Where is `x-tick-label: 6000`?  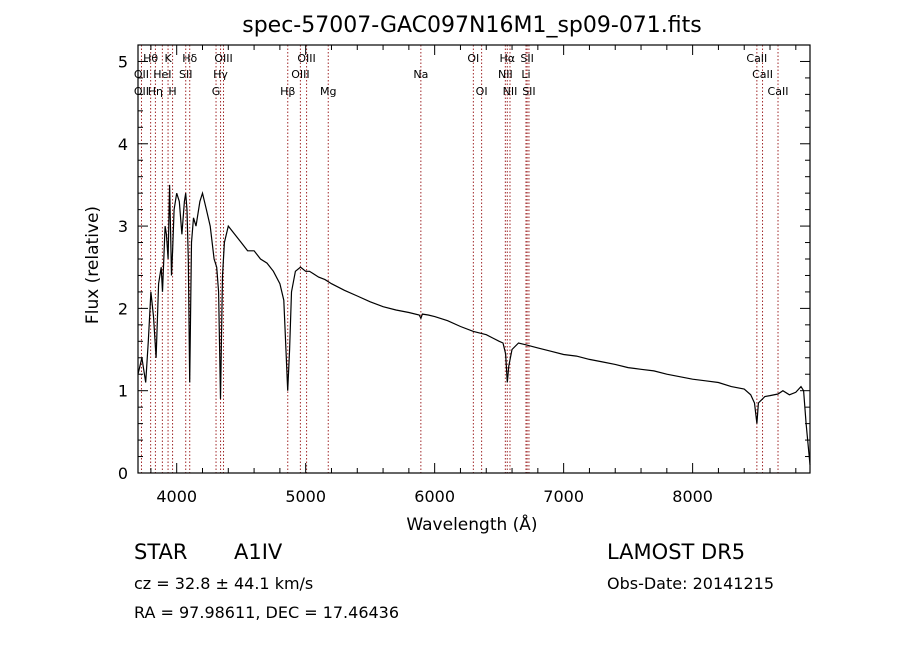 x-tick-label: 6000 is located at coordinates (434, 496).